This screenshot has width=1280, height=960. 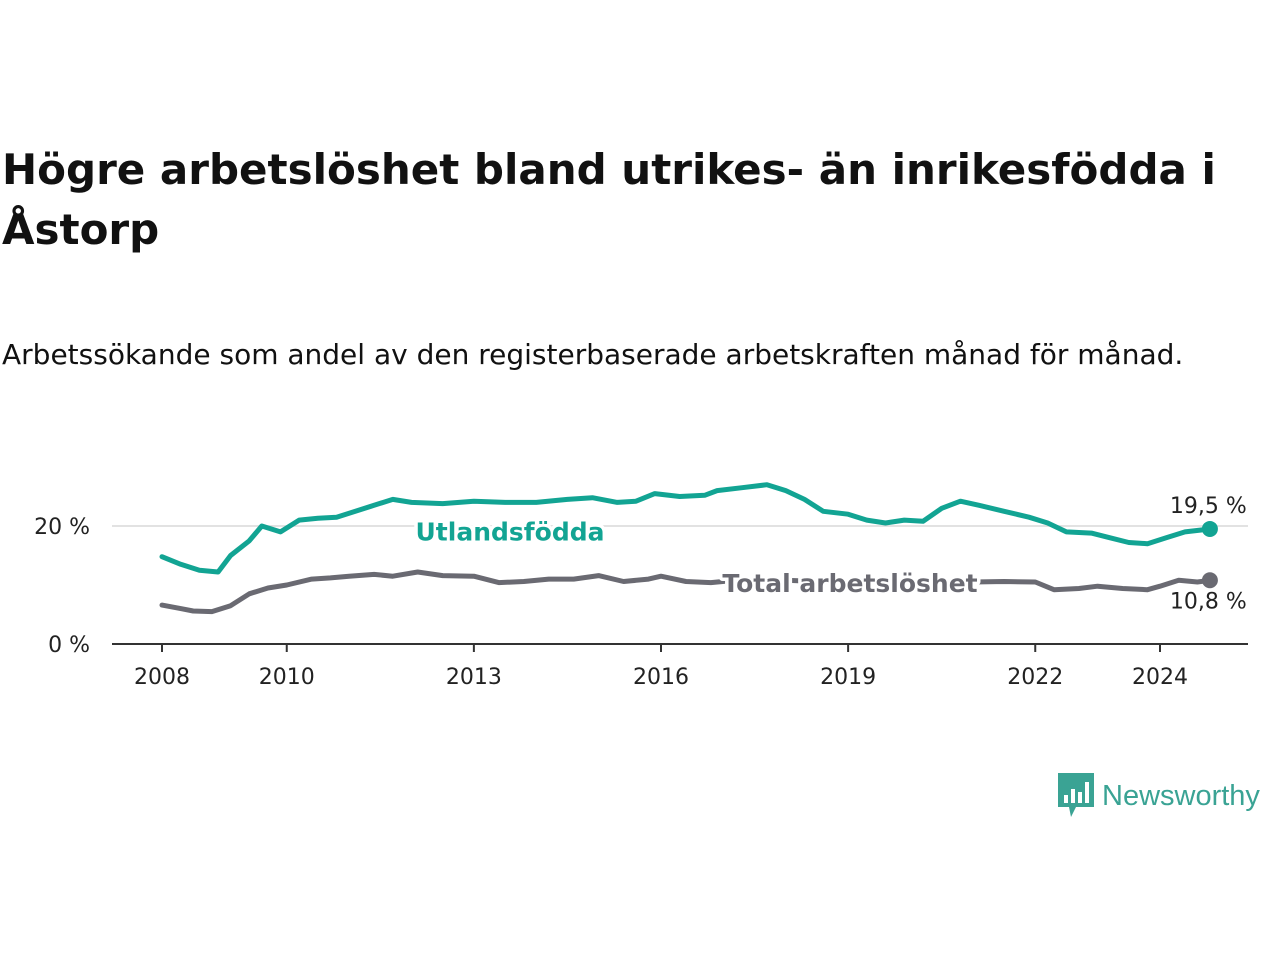 What do you see at coordinates (1035, 677) in the screenshot?
I see `x-tick-label: 2022` at bounding box center [1035, 677].